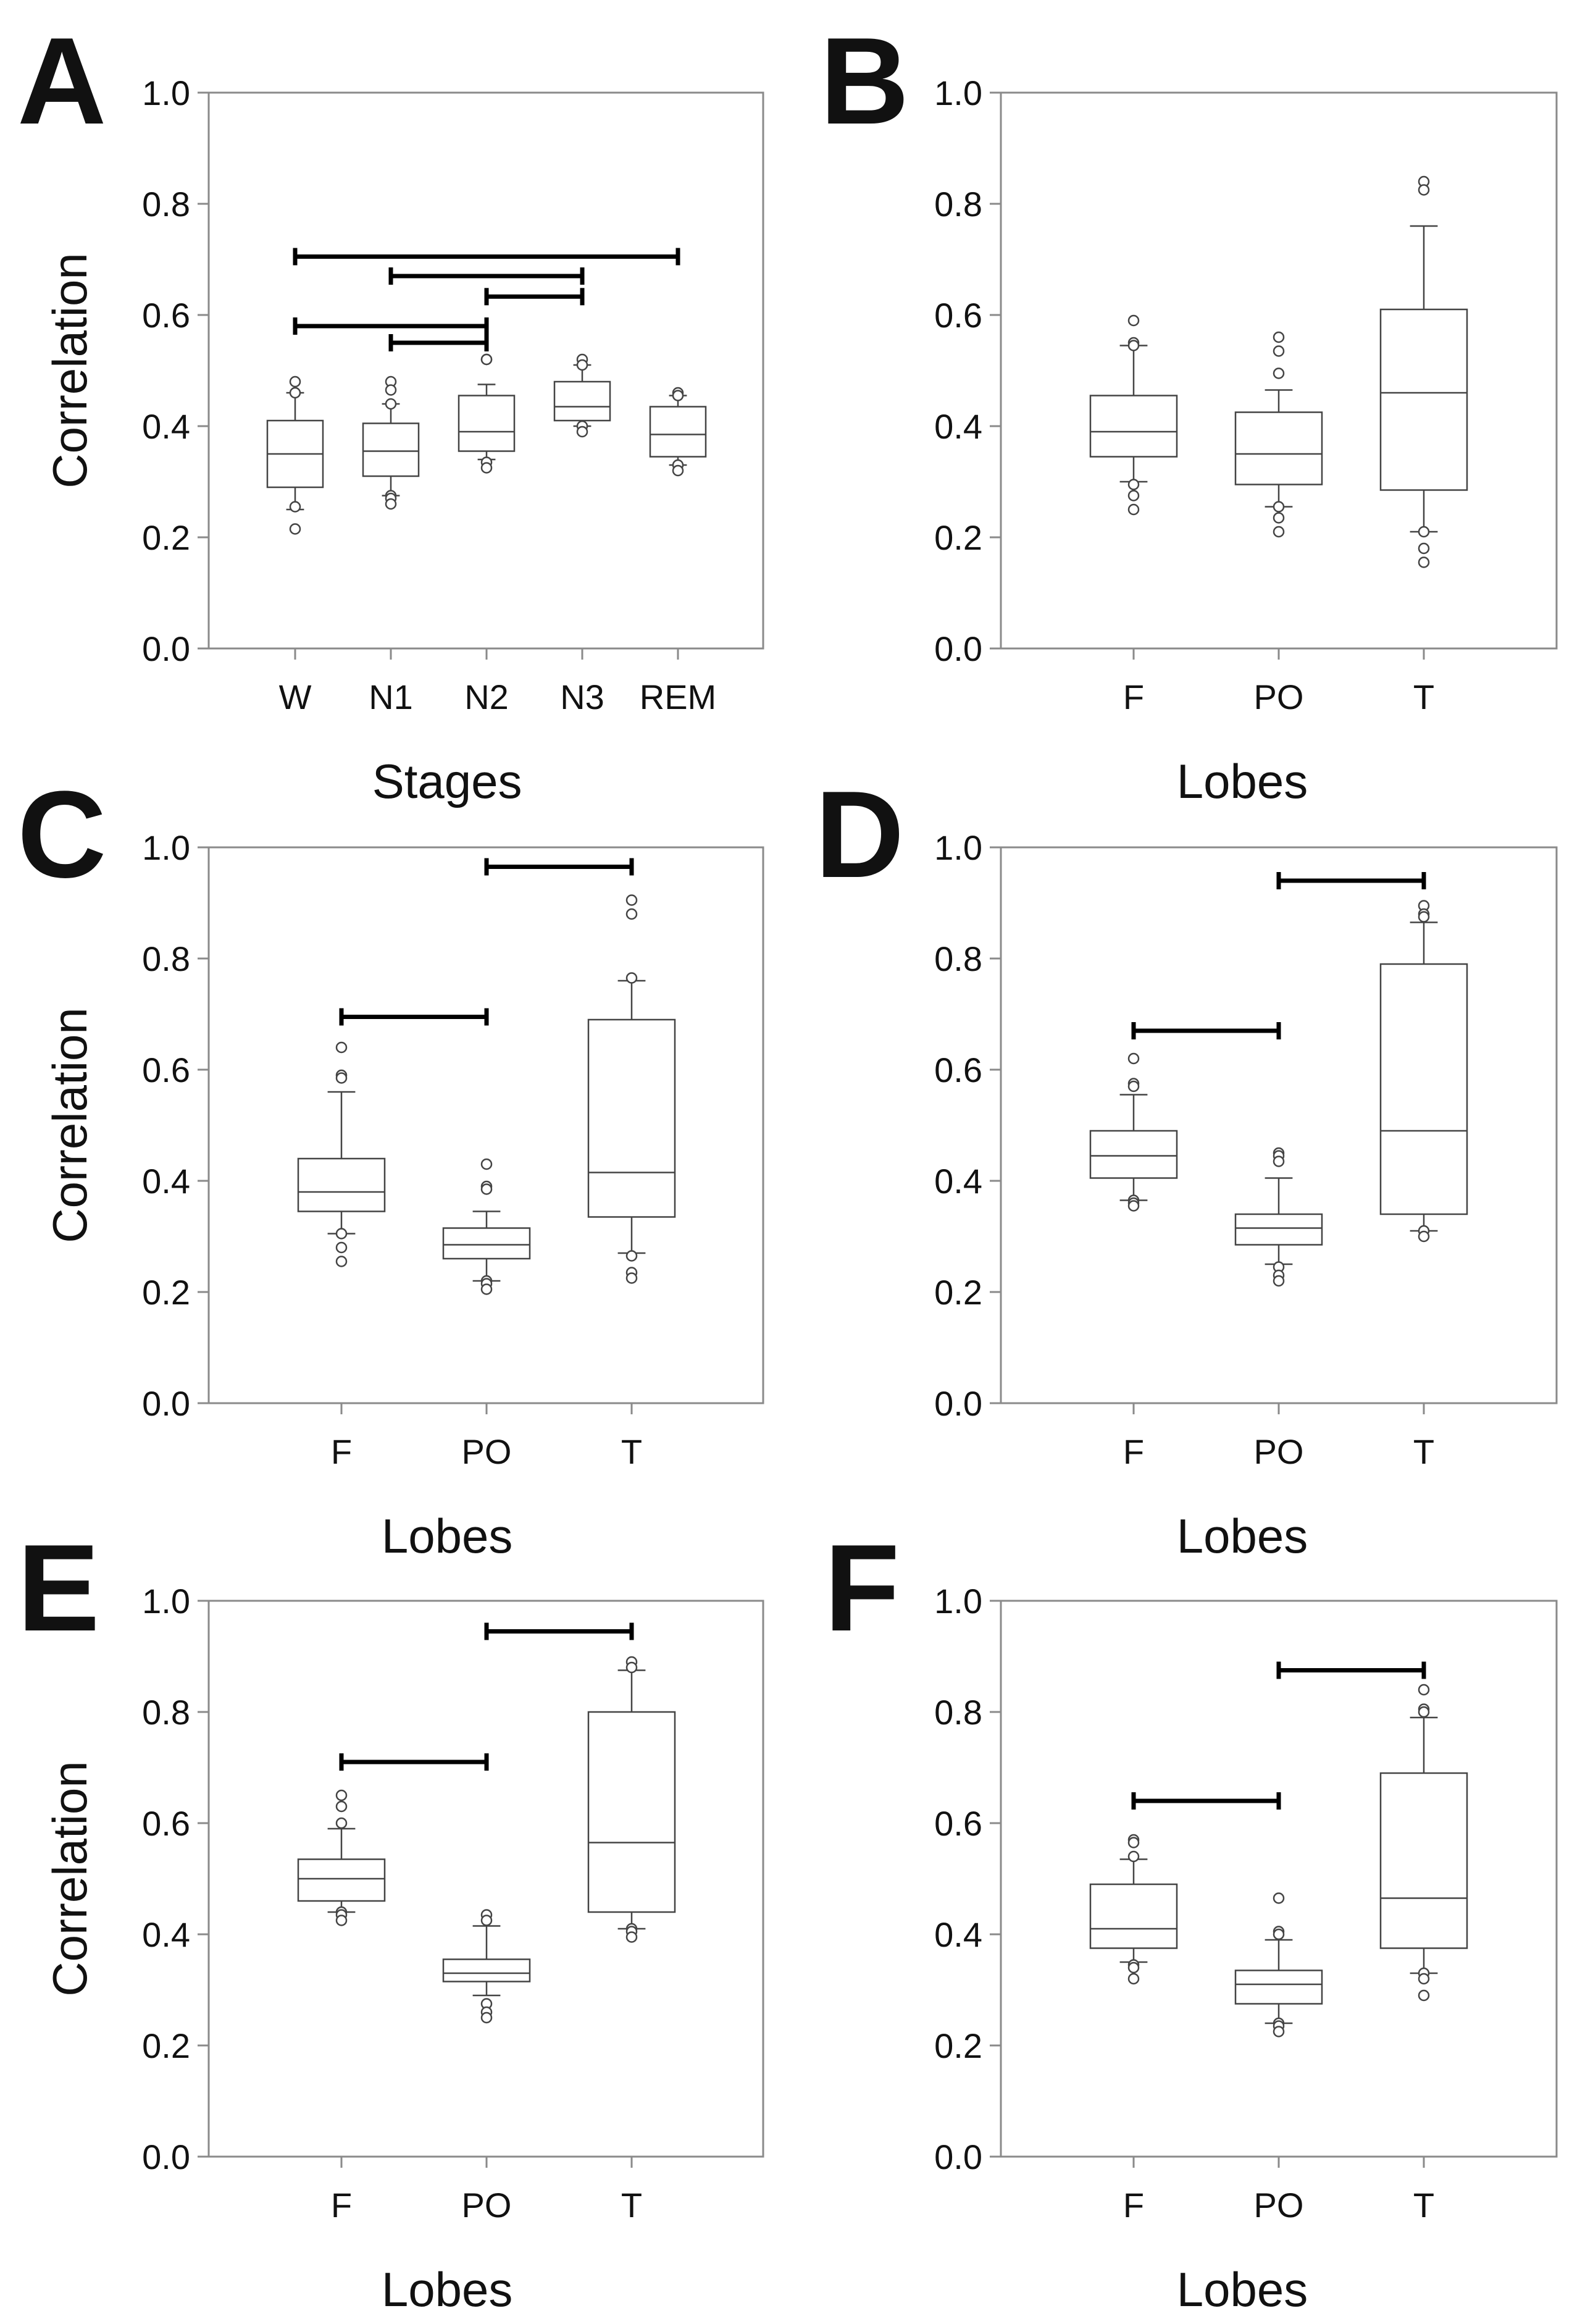  Describe the element at coordinates (864, 81) in the screenshot. I see `panel-letter: B` at that location.